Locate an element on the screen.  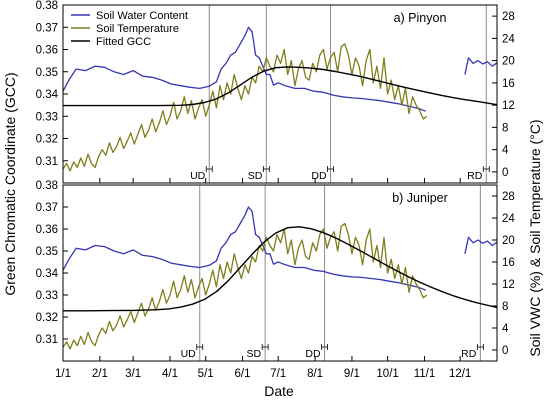
x-tick-label: 10/1 is located at coordinates (387, 374).